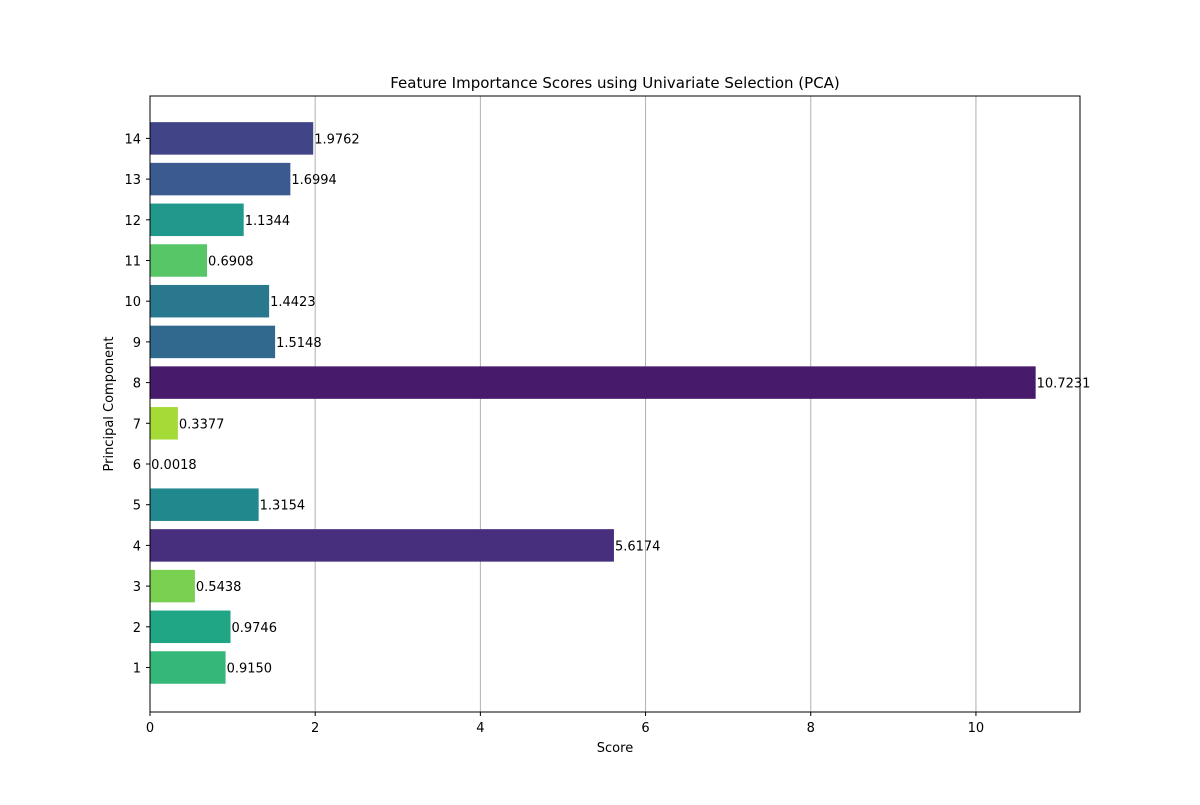 The width and height of the screenshot is (1200, 805). I want to click on data-label-pc-2: 0.9746, so click(253, 628).